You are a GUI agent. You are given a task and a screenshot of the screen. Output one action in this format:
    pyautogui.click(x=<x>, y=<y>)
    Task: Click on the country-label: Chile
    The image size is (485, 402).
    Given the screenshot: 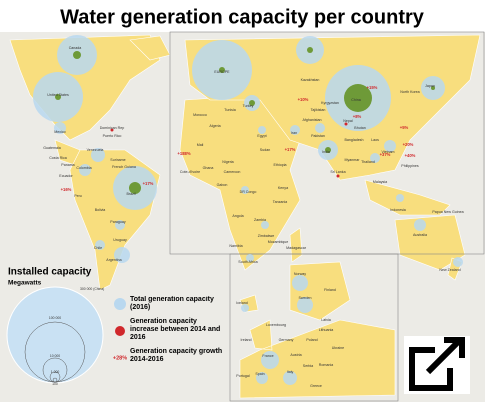 What is the action you would take?
    pyautogui.click(x=98, y=248)
    